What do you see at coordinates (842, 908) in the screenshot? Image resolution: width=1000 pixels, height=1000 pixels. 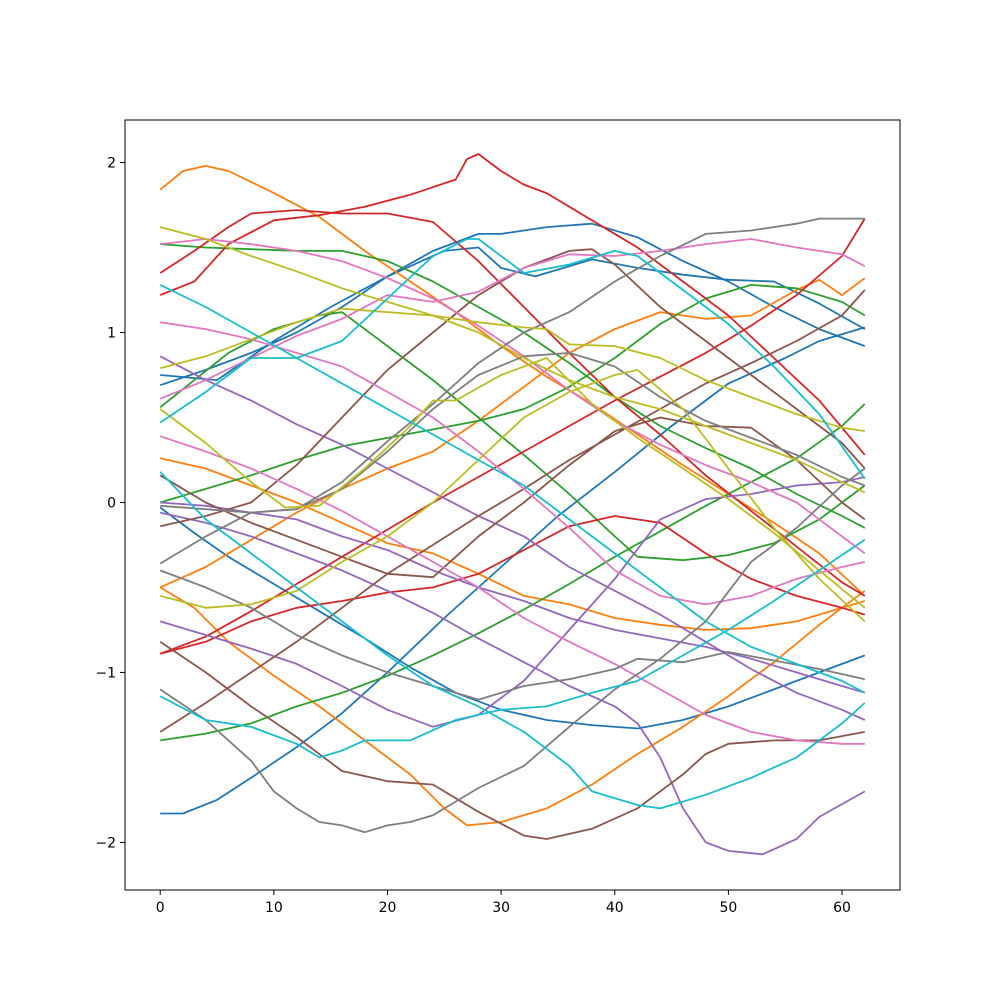 I see `x-tick-label: 60` at bounding box center [842, 908].